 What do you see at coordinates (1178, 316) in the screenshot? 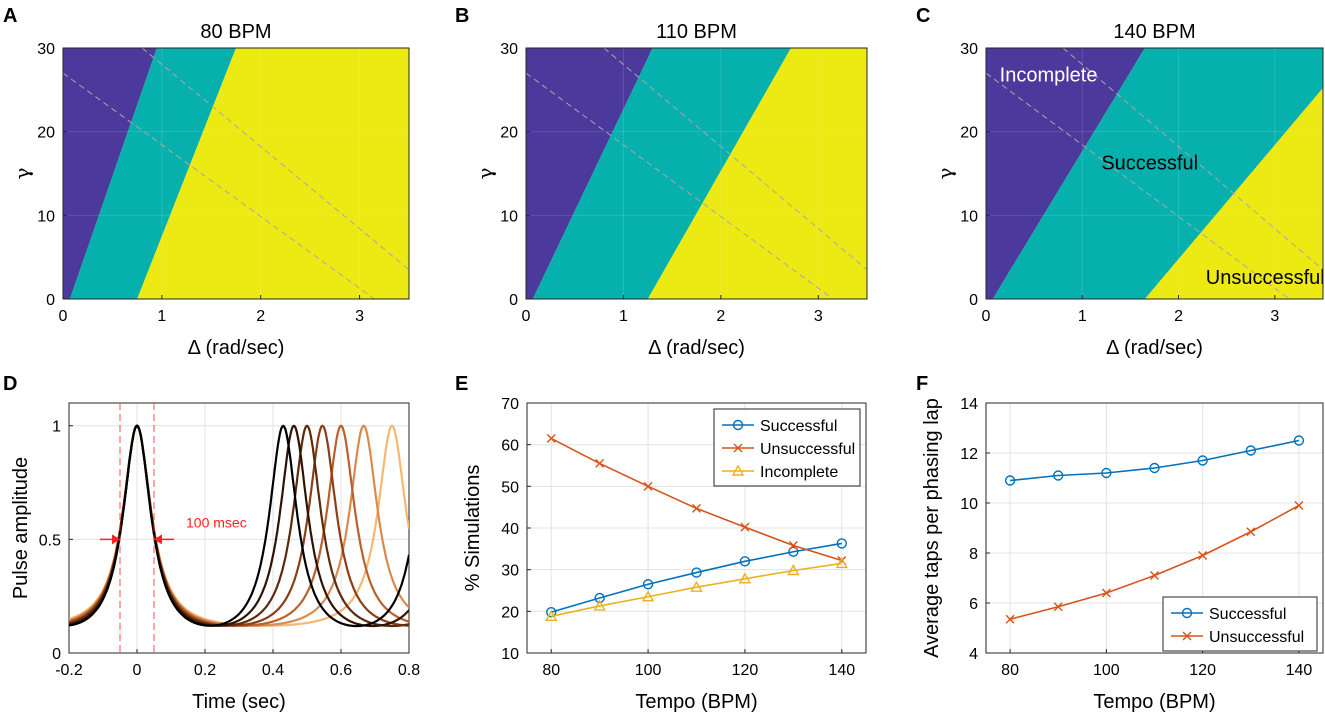
I see `x-tick-label: 2` at bounding box center [1178, 316].